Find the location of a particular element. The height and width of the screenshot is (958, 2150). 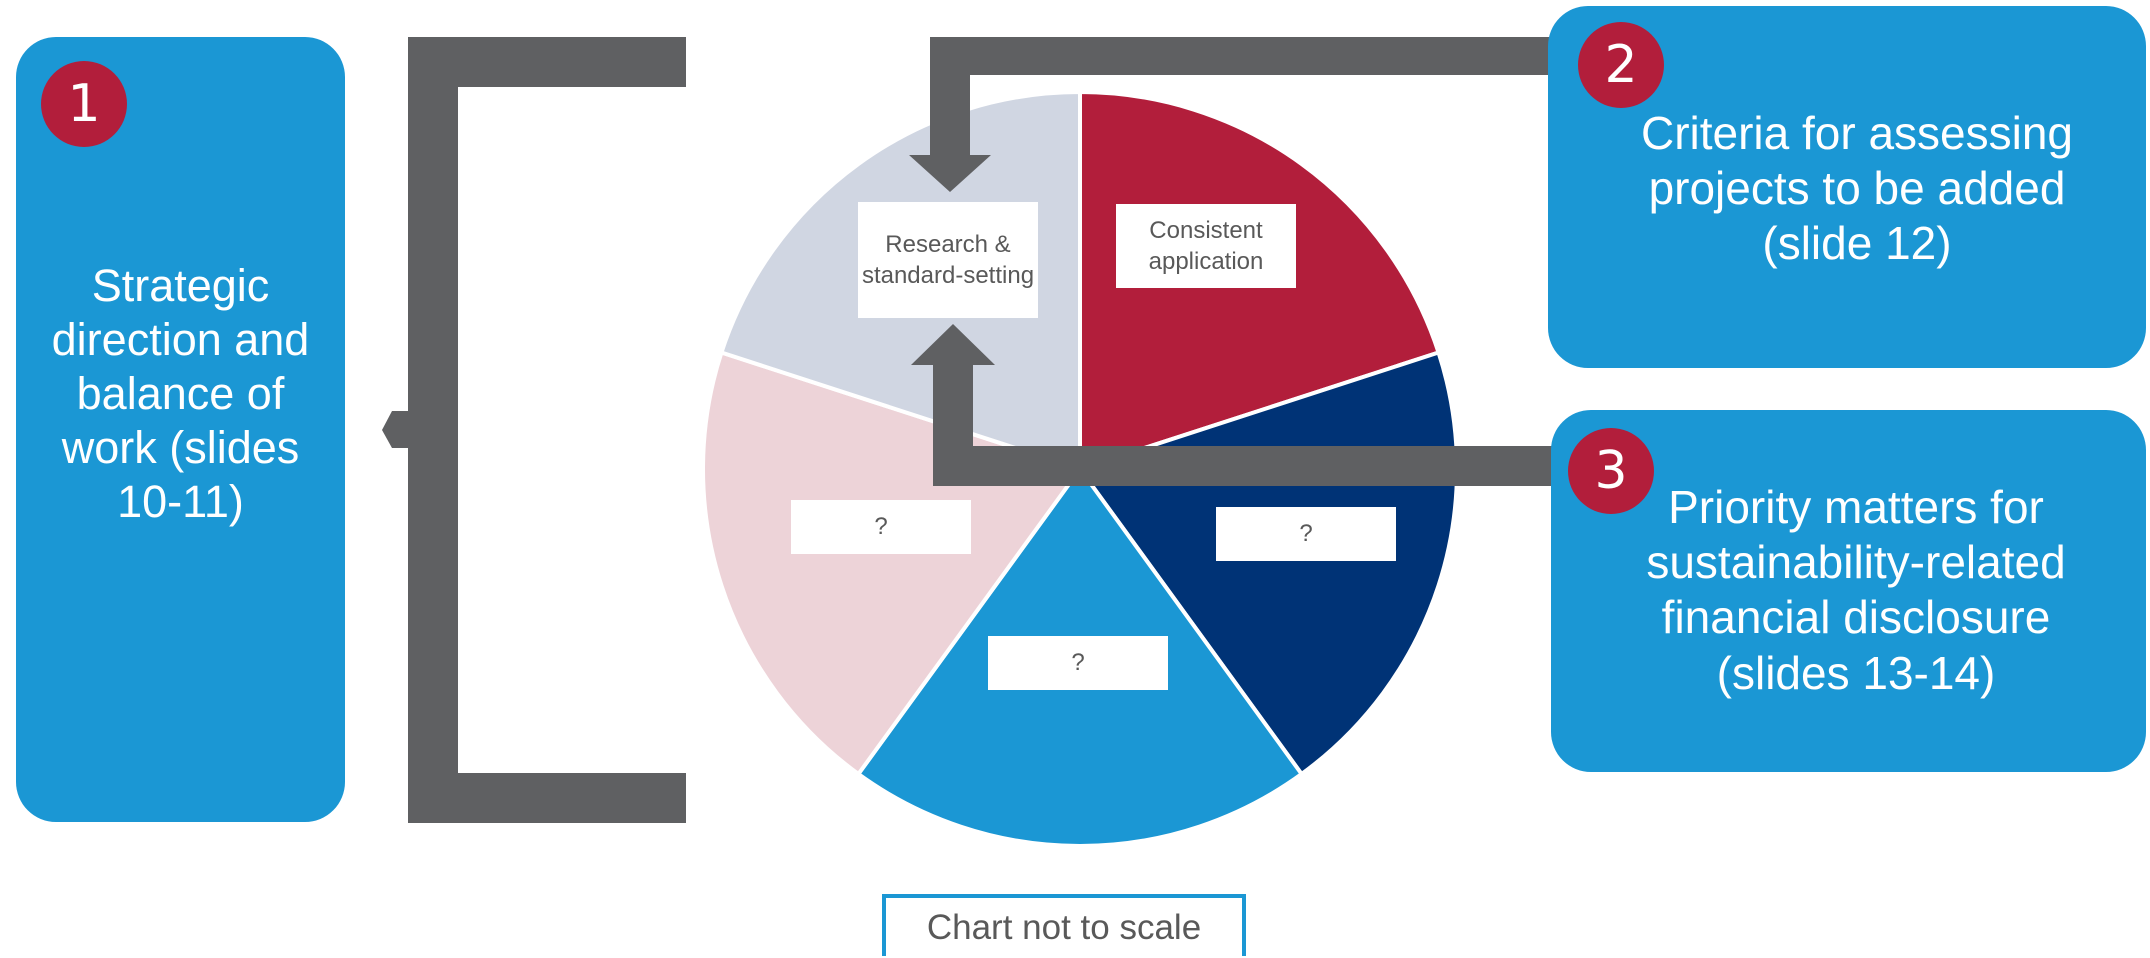

number-badge-3: 3 is located at coordinates (1611, 471).